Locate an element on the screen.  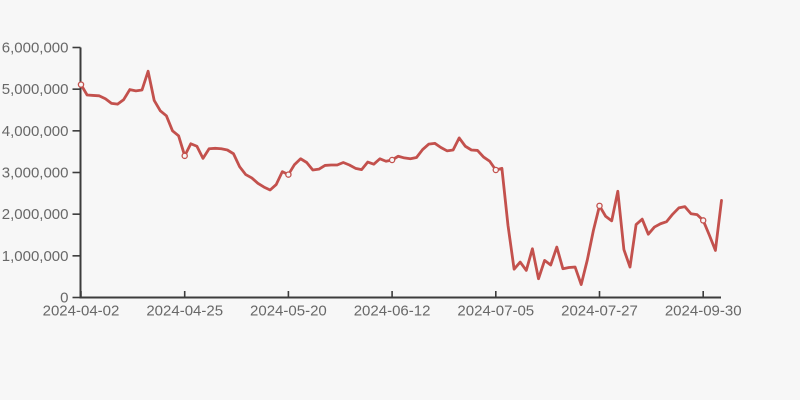
x-tick-label: 2024-05-20 is located at coordinates (288, 311).